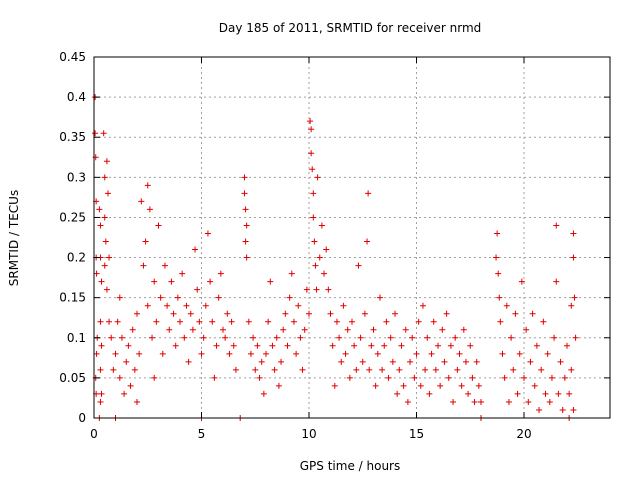  I want to click on y-tick-label: 0, so click(82, 418).